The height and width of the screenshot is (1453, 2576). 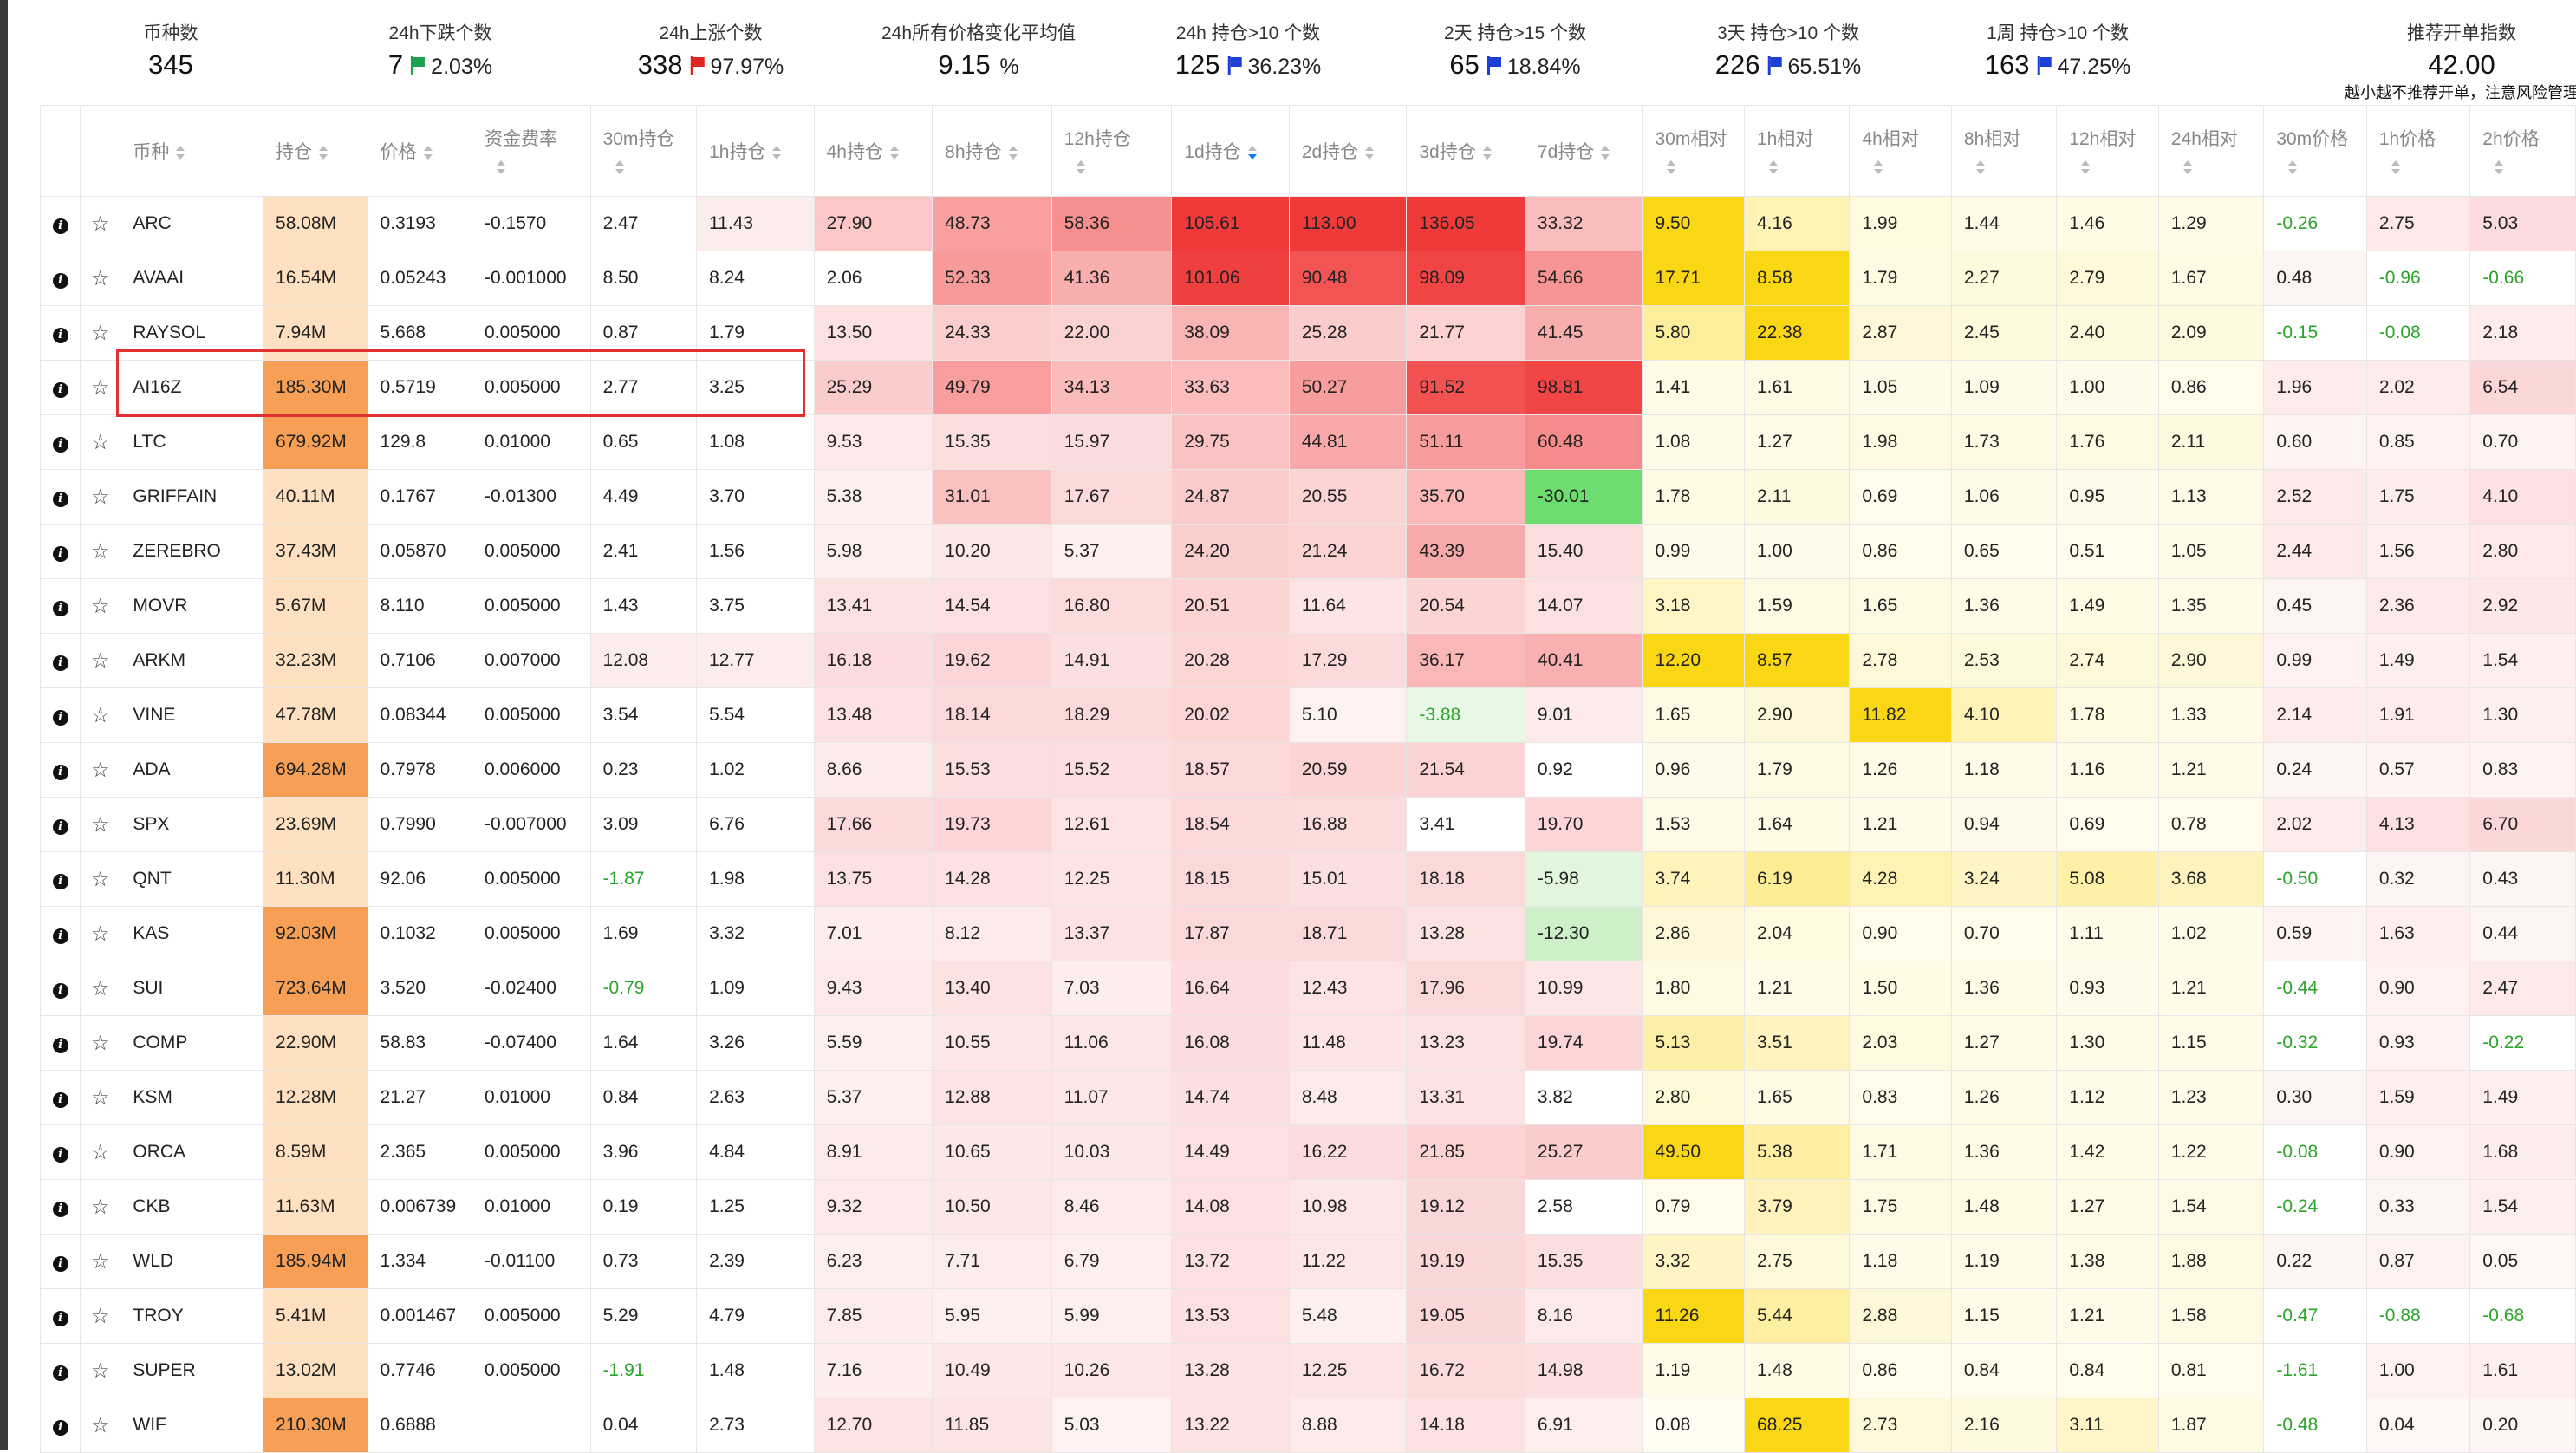 I want to click on column-header: 24h相对, so click(x=2211, y=151).